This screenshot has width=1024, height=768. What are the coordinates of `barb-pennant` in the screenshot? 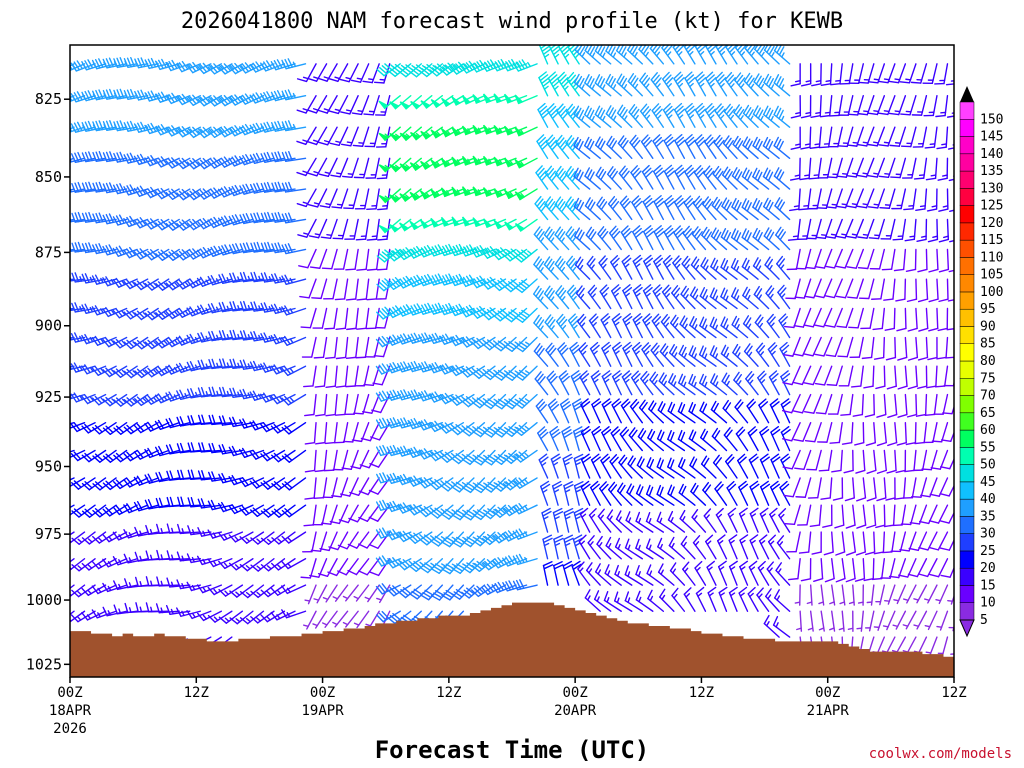 It's located at (384, 105).